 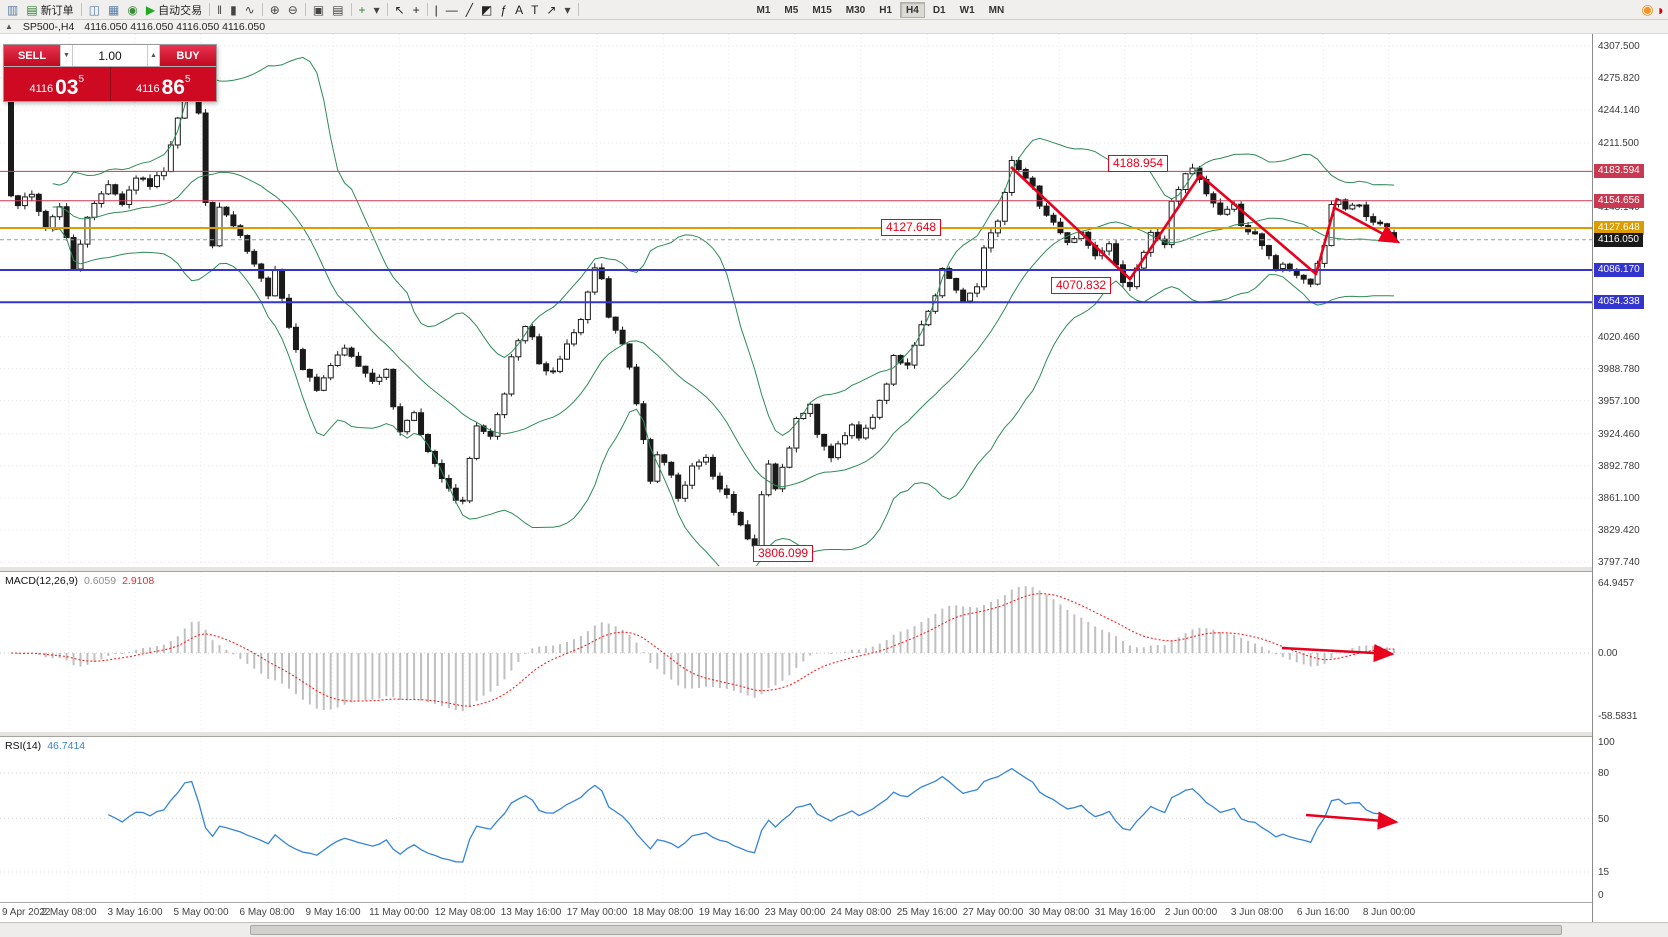 I want to click on time-label: 27 May 00:00, so click(x=993, y=912).